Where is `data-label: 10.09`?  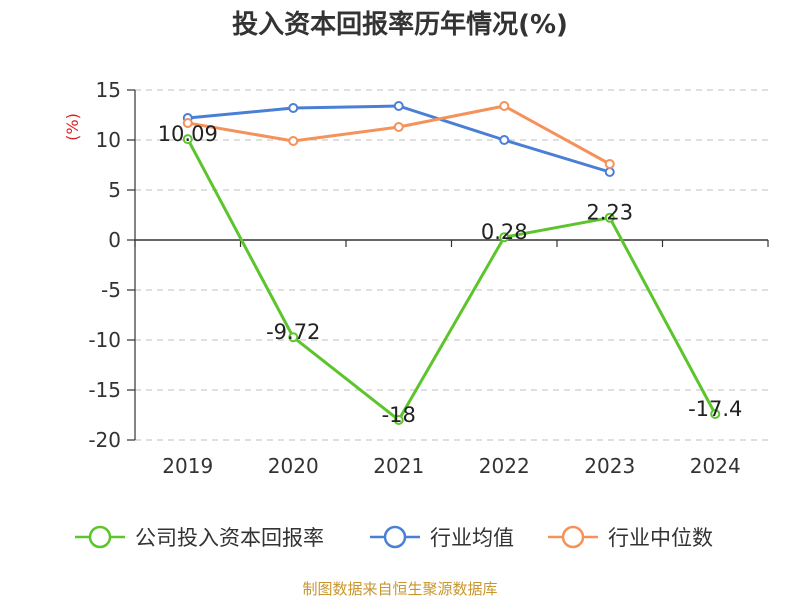
data-label: 10.09 is located at coordinates (188, 134).